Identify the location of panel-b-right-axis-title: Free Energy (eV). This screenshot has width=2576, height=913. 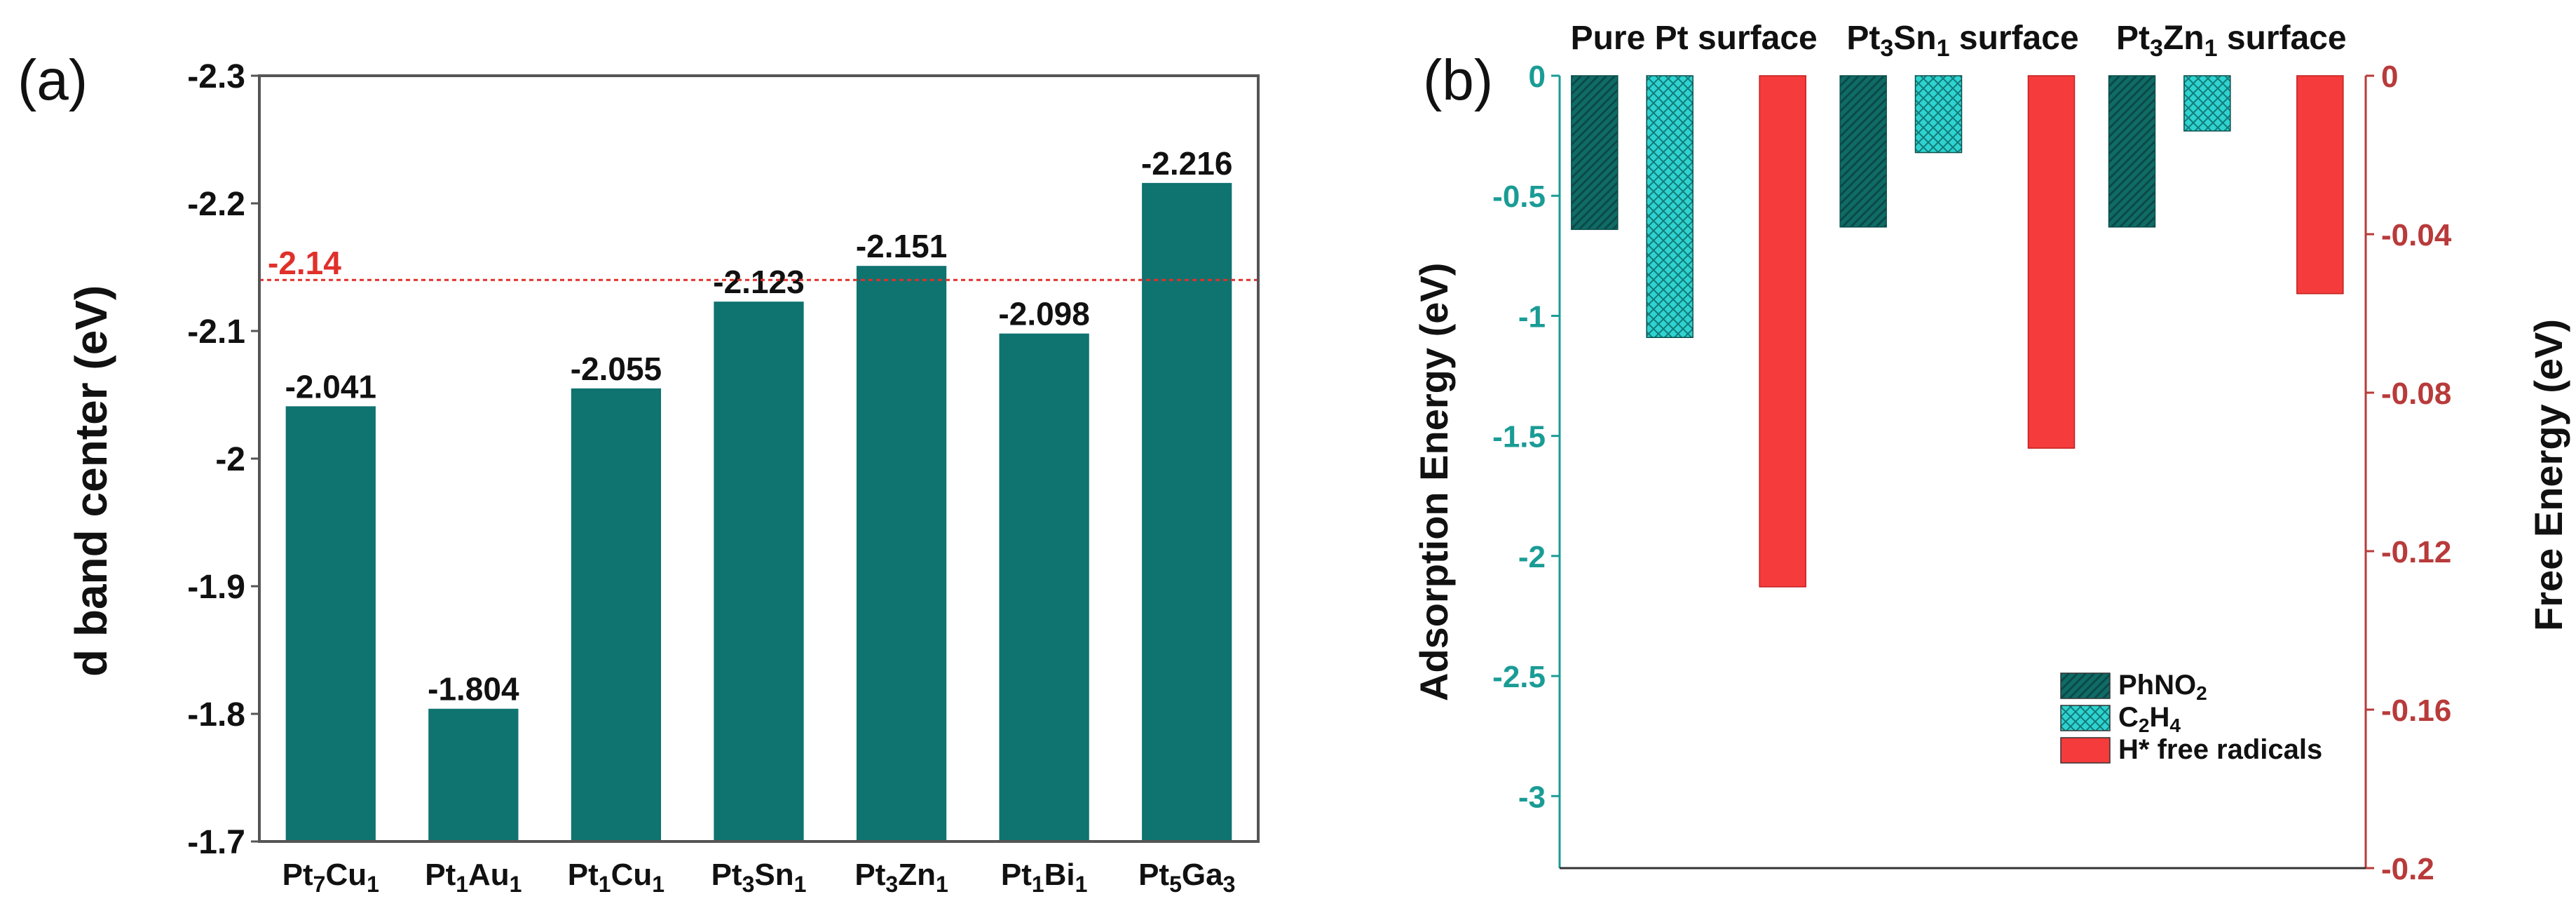
(2548, 475).